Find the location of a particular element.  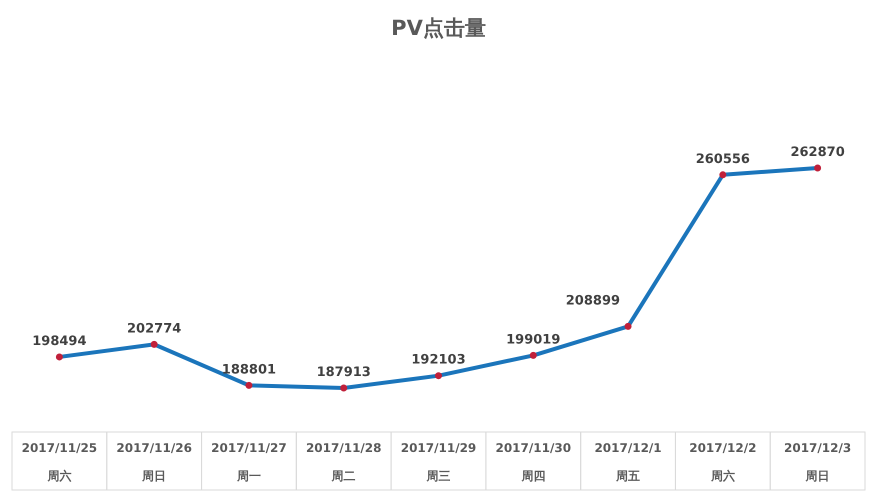

chart-title: PV点击量 is located at coordinates (438, 28).